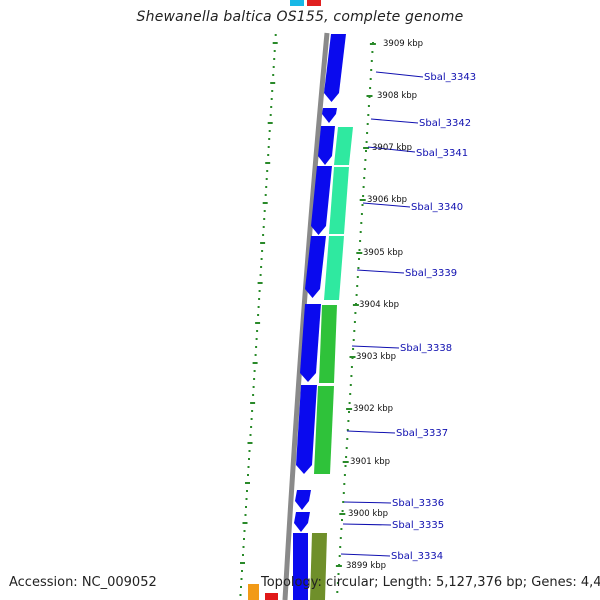 This screenshot has width=600, height=600. I want to click on gene-label-sbal-3335: Sbal_3335, so click(418, 525).